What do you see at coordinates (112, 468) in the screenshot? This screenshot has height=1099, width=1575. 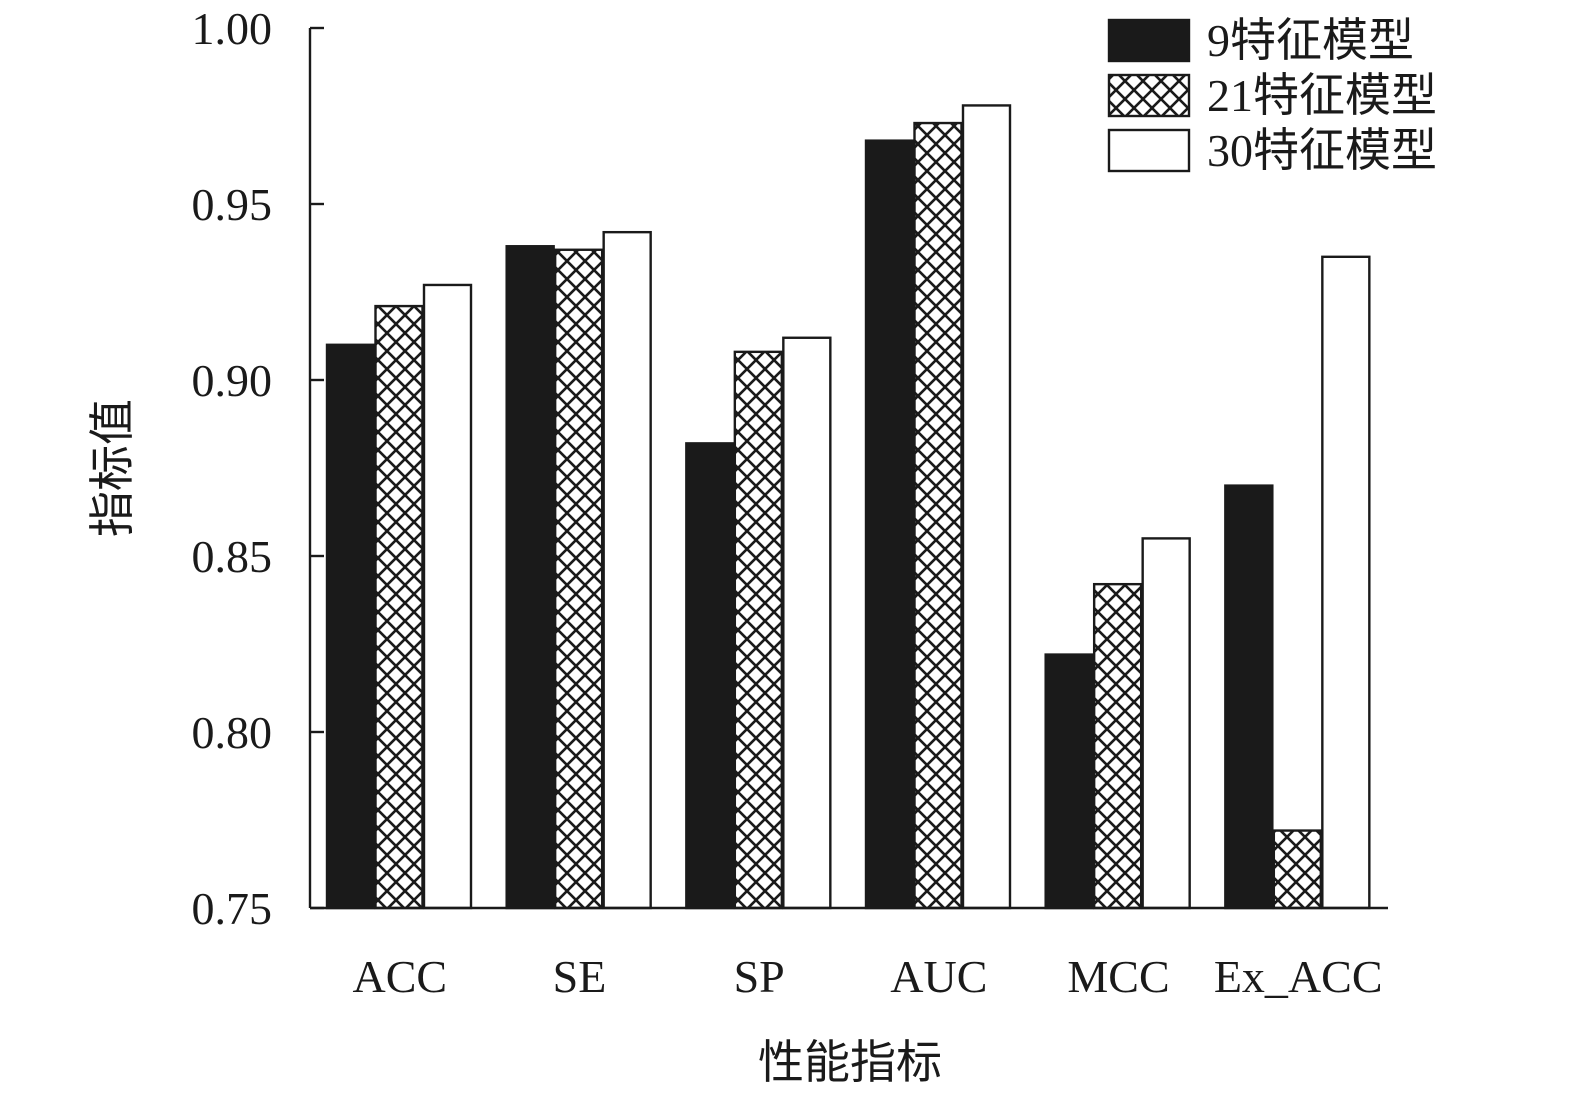 I see `y-axis-title: 指标值` at bounding box center [112, 468].